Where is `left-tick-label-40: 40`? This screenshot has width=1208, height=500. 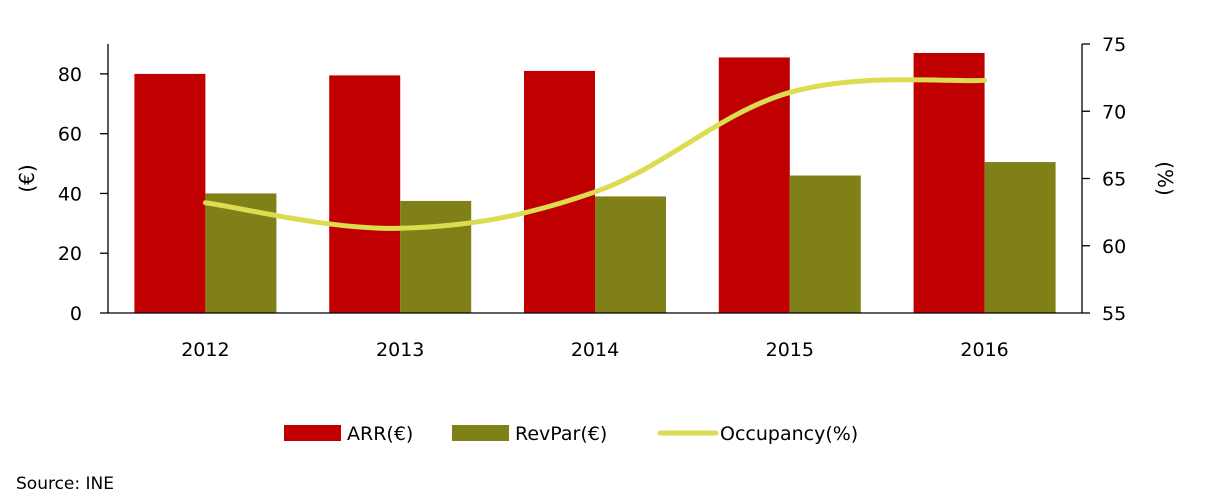 left-tick-label-40: 40 is located at coordinates (70, 194).